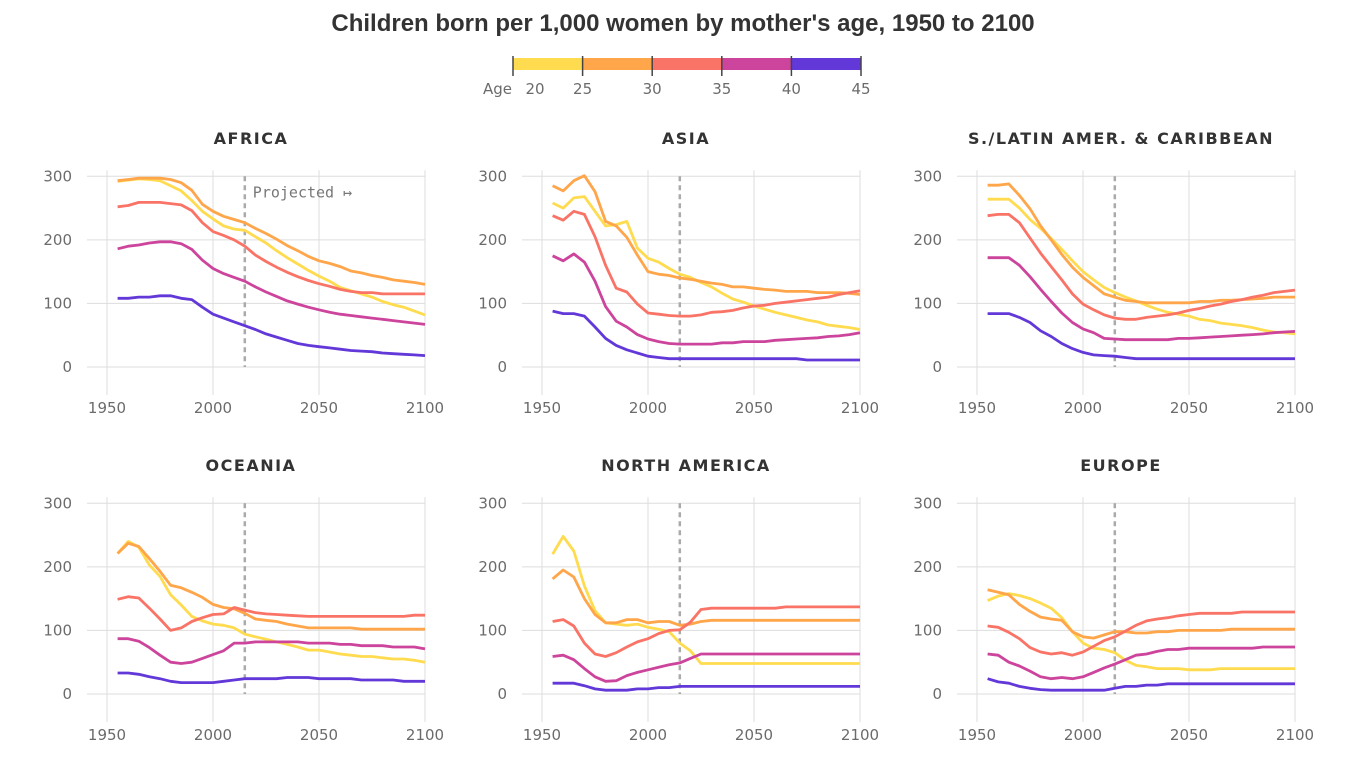 The height and width of the screenshot is (768, 1366). Describe the element at coordinates (582, 89) in the screenshot. I see `legend-tick-label: 25` at that location.